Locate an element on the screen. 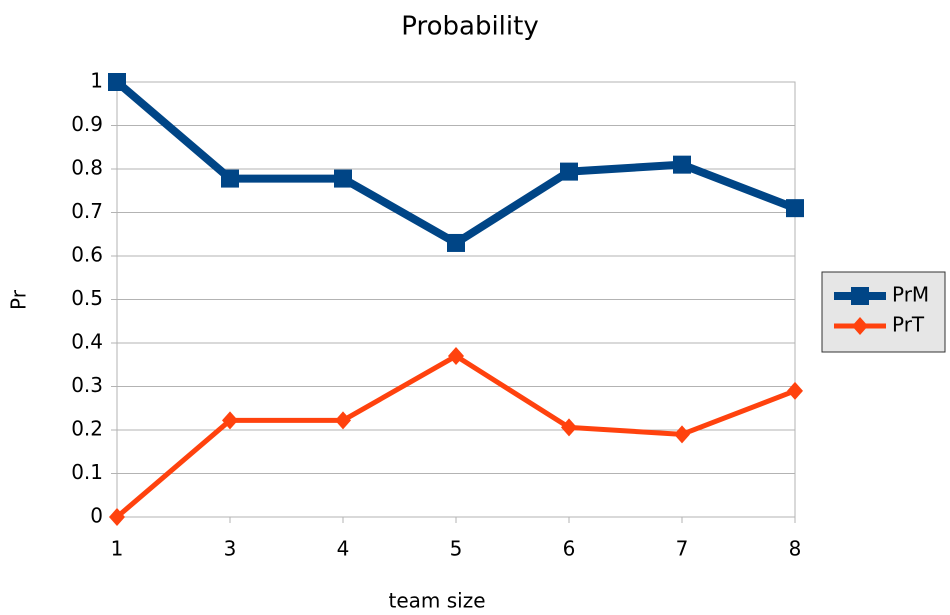 The height and width of the screenshot is (615, 950). legend-label: PrM is located at coordinates (910, 295).